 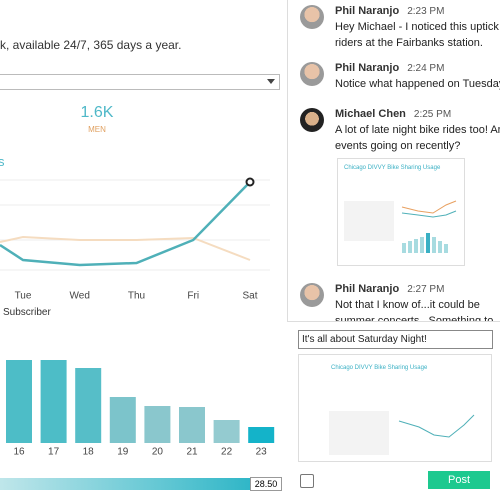 I want to click on message-text: riders at the Fairbanks station., so click(x=409, y=43).